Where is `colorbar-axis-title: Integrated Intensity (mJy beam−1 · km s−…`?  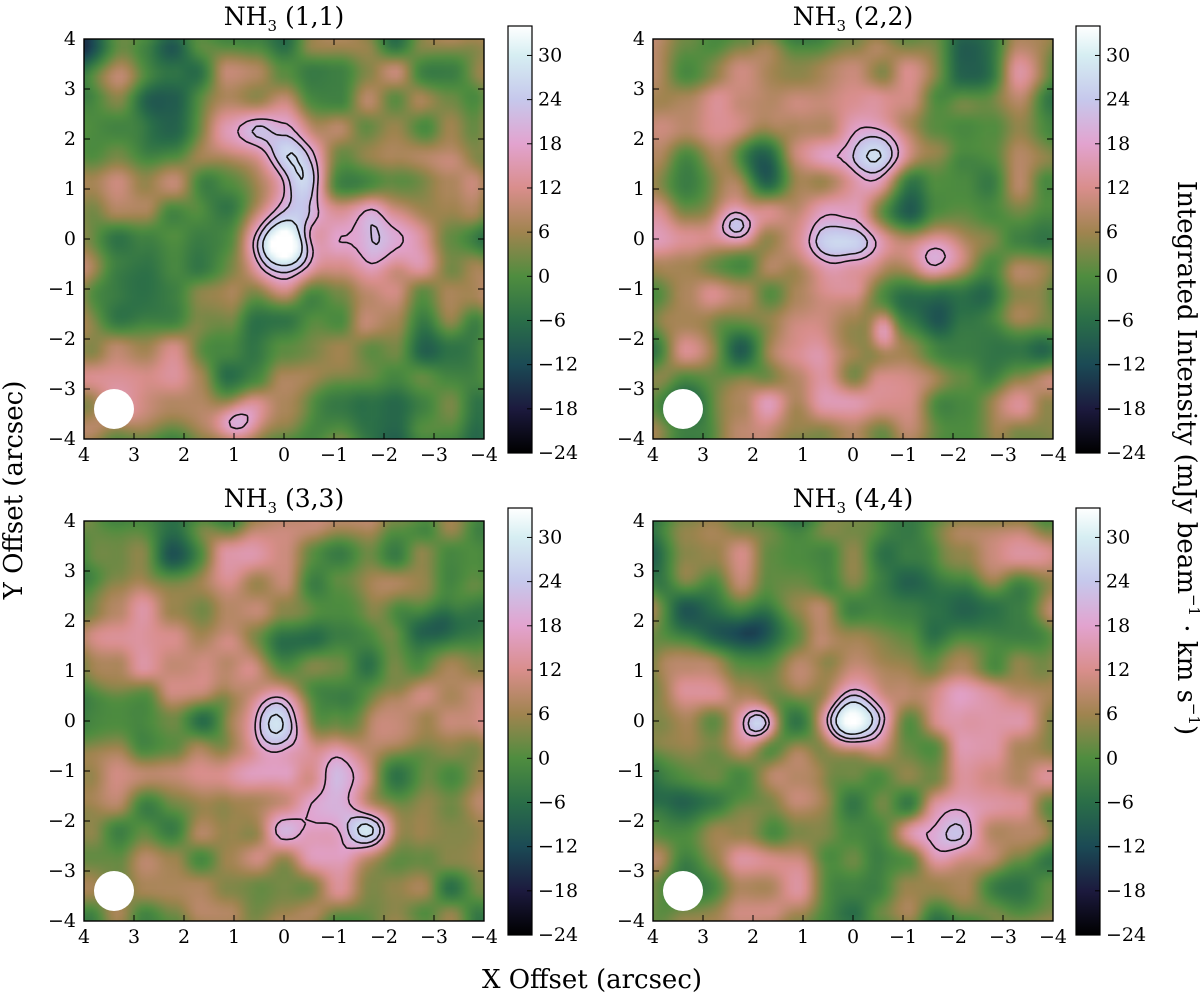
colorbar-axis-title: Integrated Intensity (mJy beam−1 · km s−… is located at coordinates (1185, 458).